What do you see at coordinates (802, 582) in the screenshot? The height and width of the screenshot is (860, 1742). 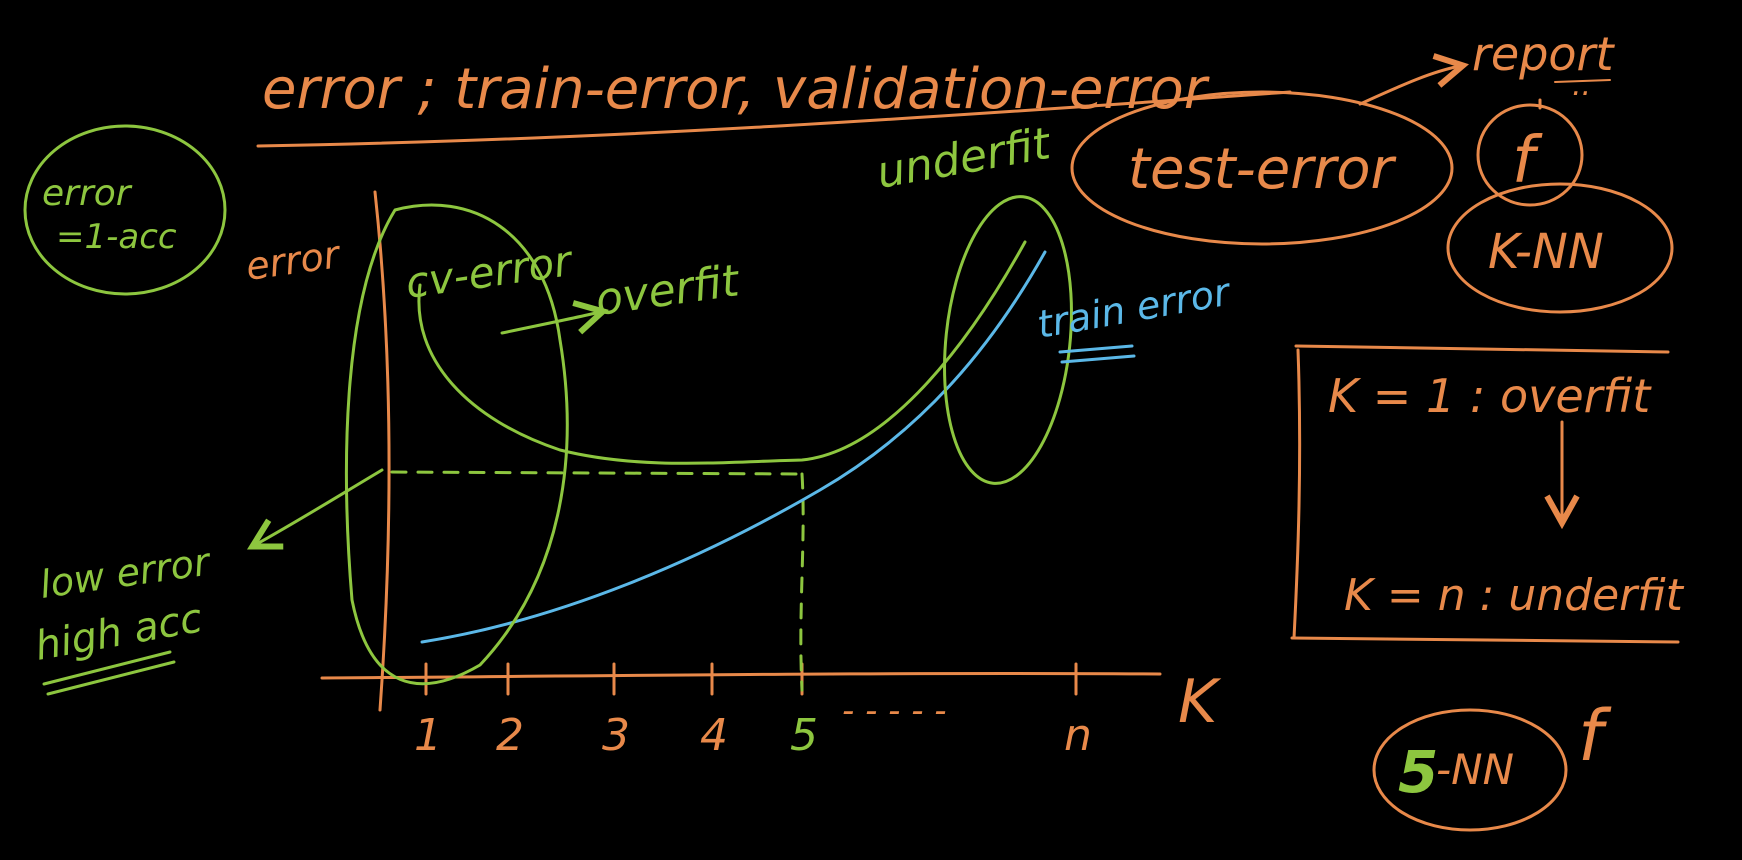 I see `optimal-k-vertical-guide` at bounding box center [802, 582].